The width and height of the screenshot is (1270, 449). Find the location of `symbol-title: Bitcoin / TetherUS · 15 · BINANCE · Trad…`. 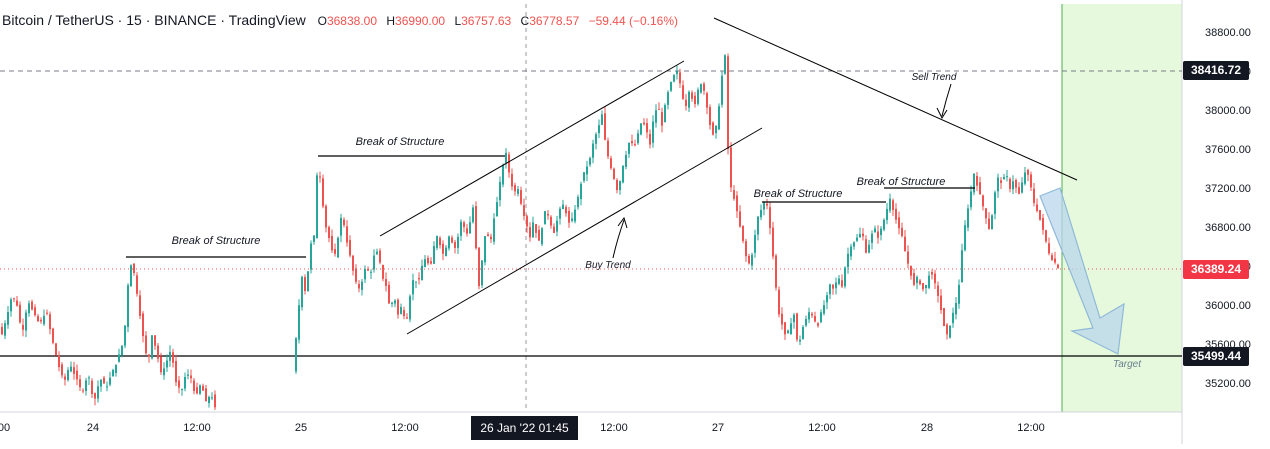

symbol-title: Bitcoin / TetherUS · 15 · BINANCE · Trad… is located at coordinates (154, 20).